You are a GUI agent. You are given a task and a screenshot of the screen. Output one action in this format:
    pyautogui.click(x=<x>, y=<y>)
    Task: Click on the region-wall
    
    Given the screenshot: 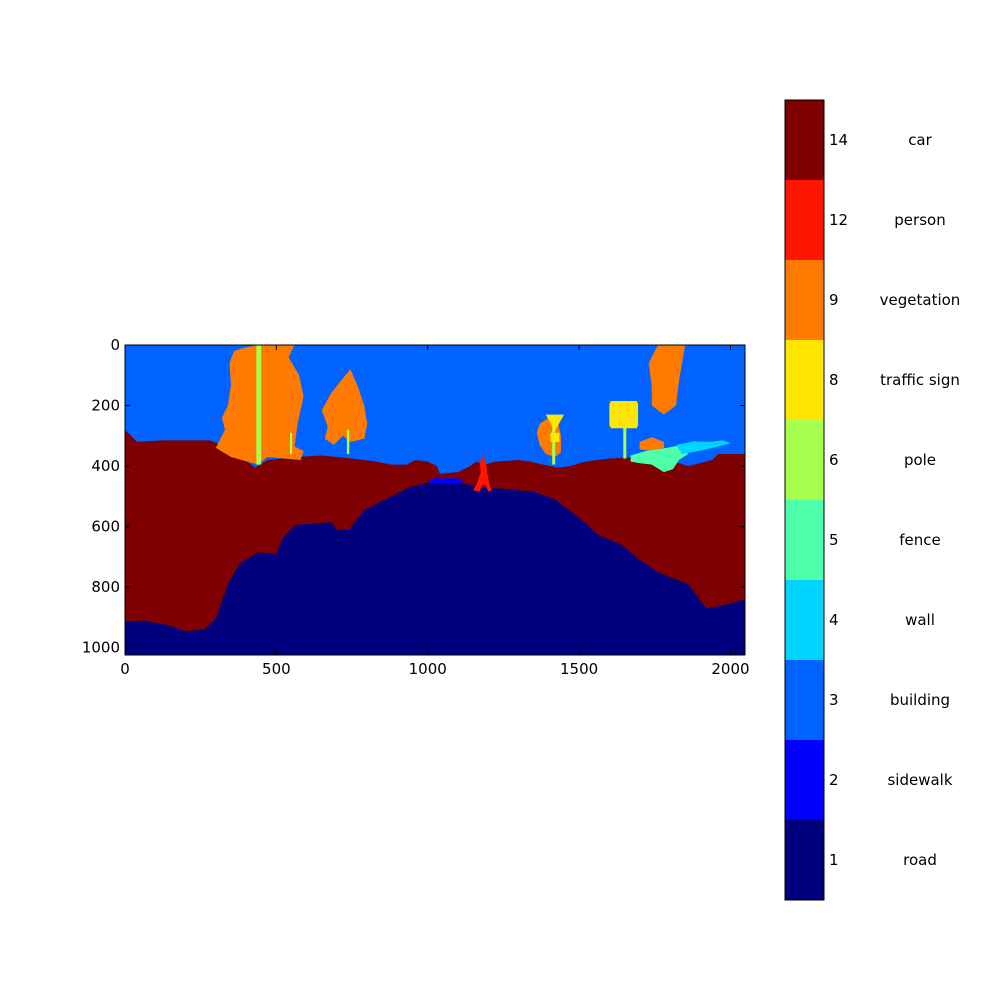 What is the action you would take?
    pyautogui.click(x=703, y=447)
    